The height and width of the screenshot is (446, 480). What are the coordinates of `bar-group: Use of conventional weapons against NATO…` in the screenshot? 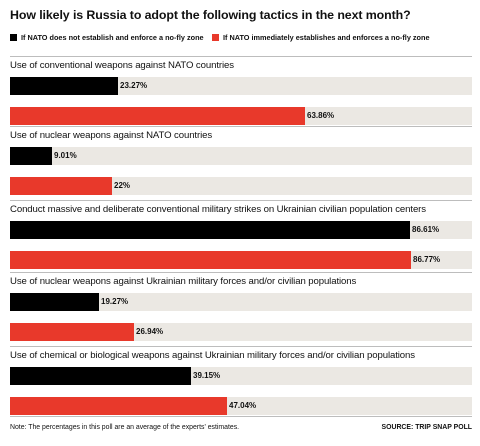 It's located at (241, 92).